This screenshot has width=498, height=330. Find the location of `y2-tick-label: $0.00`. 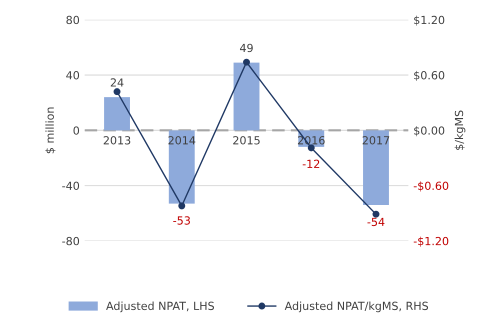

y2-tick-label: $0.00 is located at coordinates (429, 131).